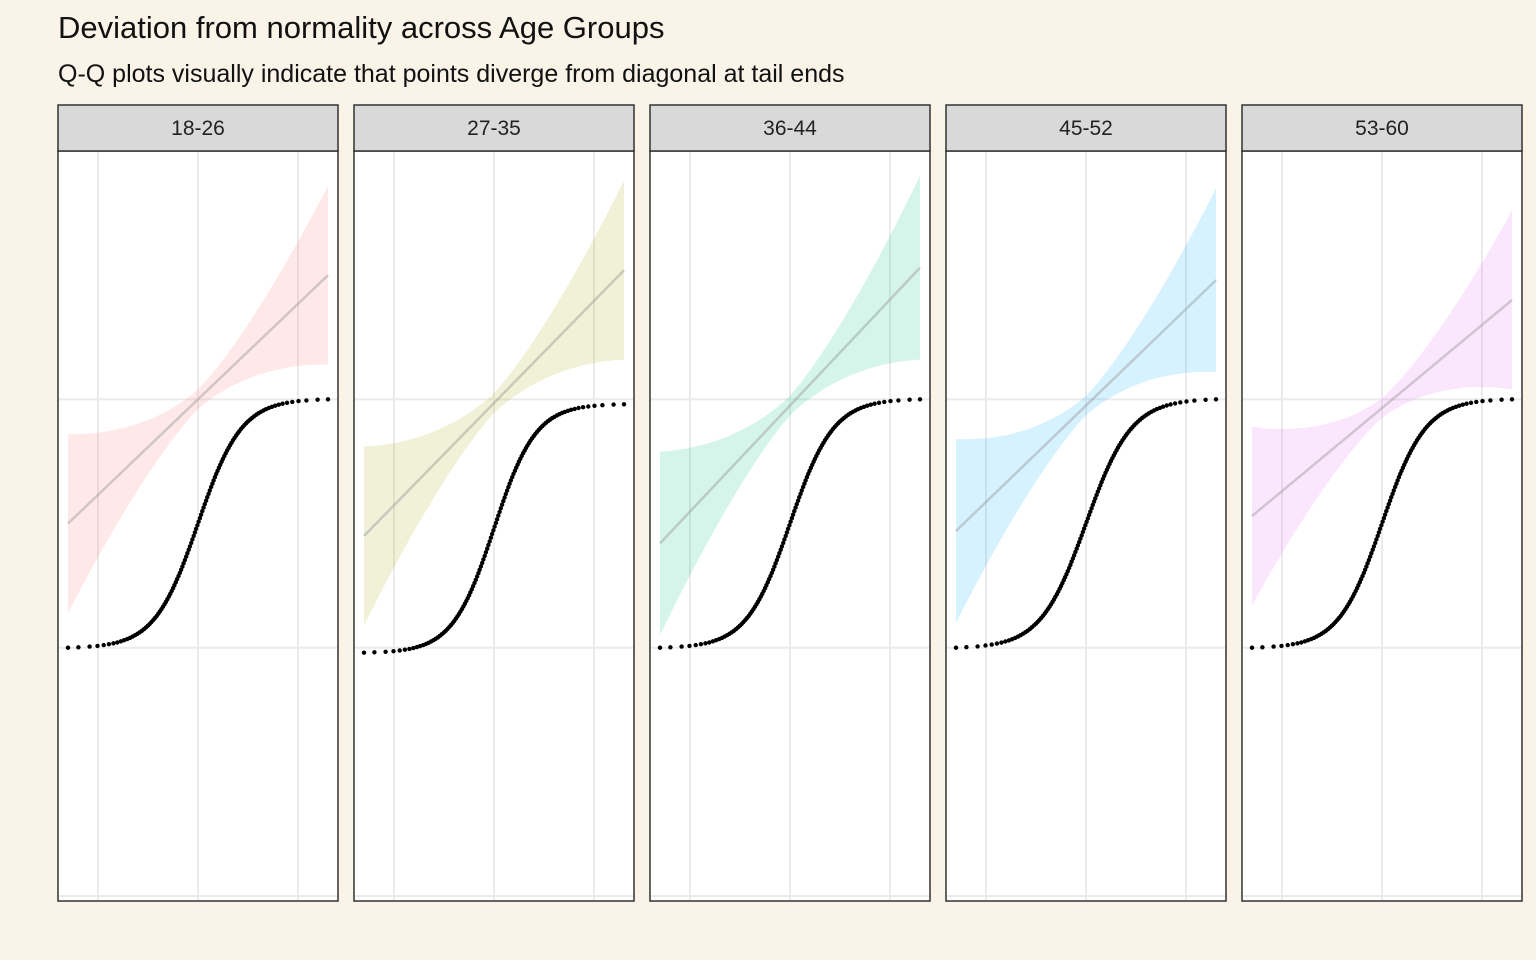 The height and width of the screenshot is (960, 1536). What do you see at coordinates (494, 128) in the screenshot?
I see `facet-label: 27-35` at bounding box center [494, 128].